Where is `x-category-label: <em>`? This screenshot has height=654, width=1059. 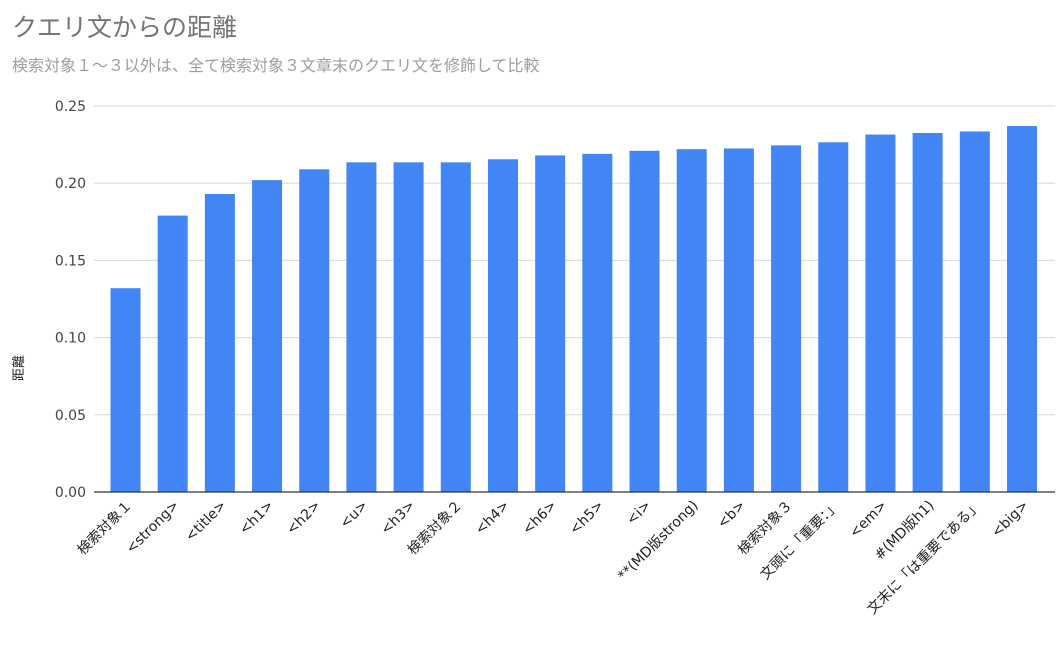
x-category-label: <em> is located at coordinates (869, 520).